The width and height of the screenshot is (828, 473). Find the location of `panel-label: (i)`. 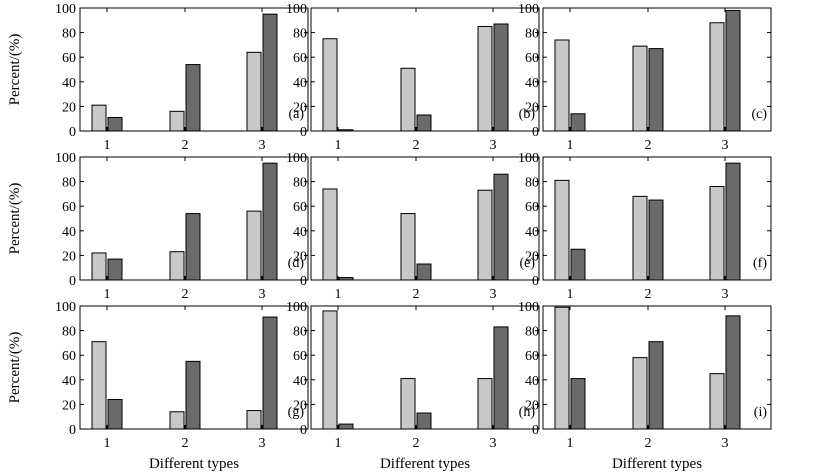

panel-label: (i) is located at coordinates (761, 412).